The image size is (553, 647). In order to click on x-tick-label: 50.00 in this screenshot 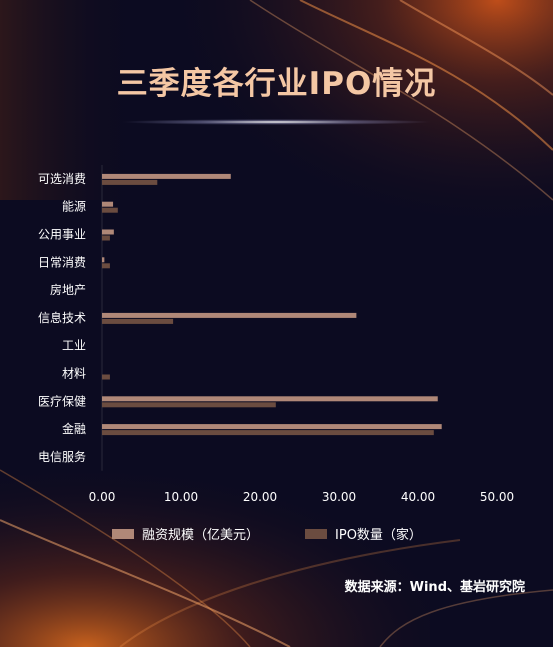, I will do `click(497, 497)`.